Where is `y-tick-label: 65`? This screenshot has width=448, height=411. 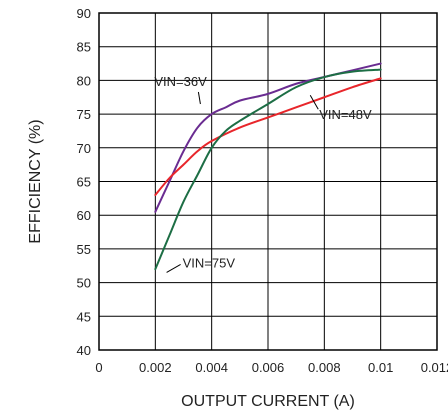 y-tick-label: 65 is located at coordinates (84, 182).